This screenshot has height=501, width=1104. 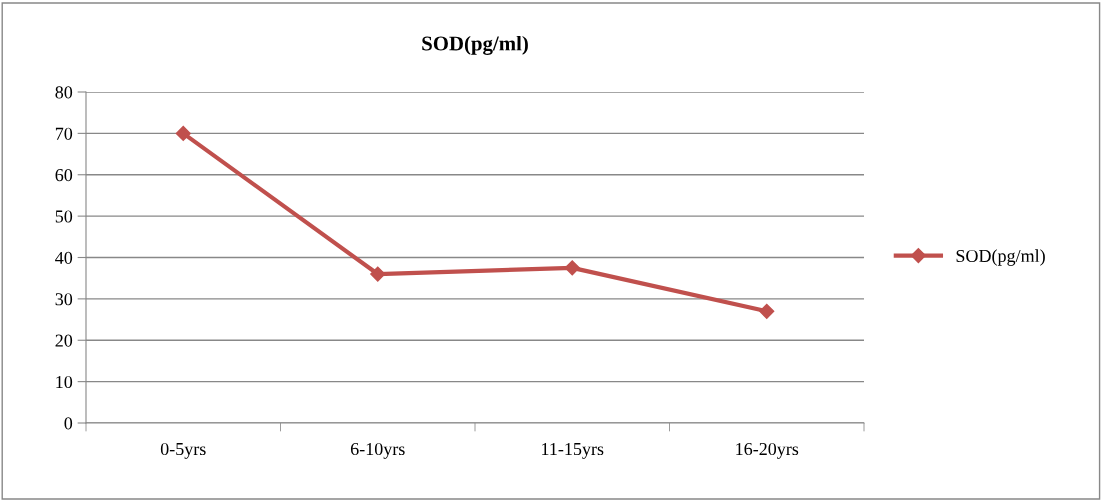 I want to click on legend-label: SOD(pg/ml), so click(x=1000, y=257).